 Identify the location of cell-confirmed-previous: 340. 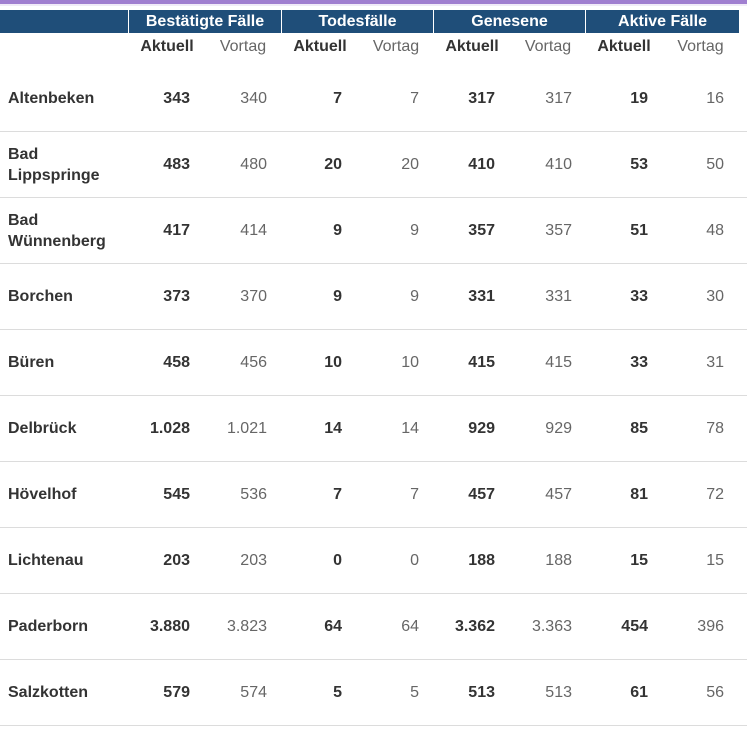
(253, 98).